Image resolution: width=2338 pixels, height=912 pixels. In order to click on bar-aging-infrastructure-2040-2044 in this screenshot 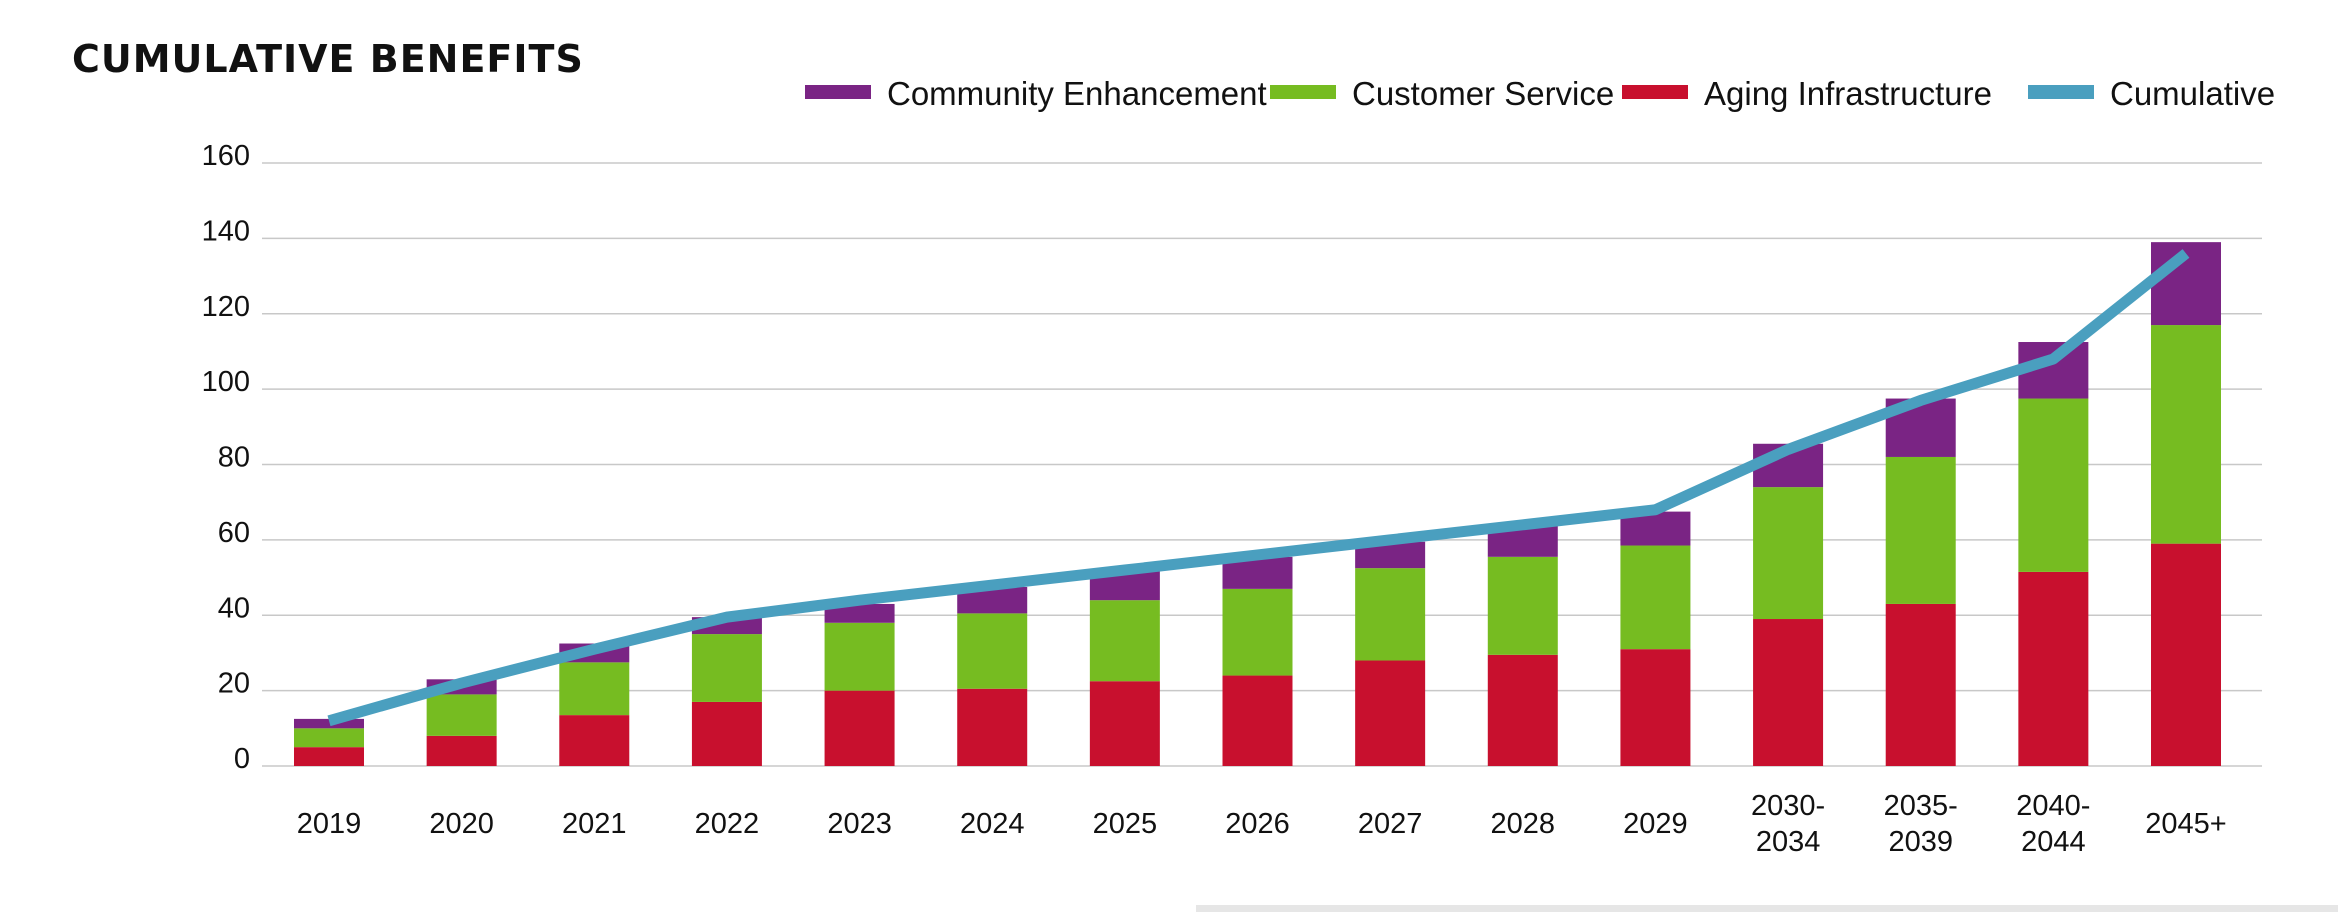, I will do `click(2053, 668)`.